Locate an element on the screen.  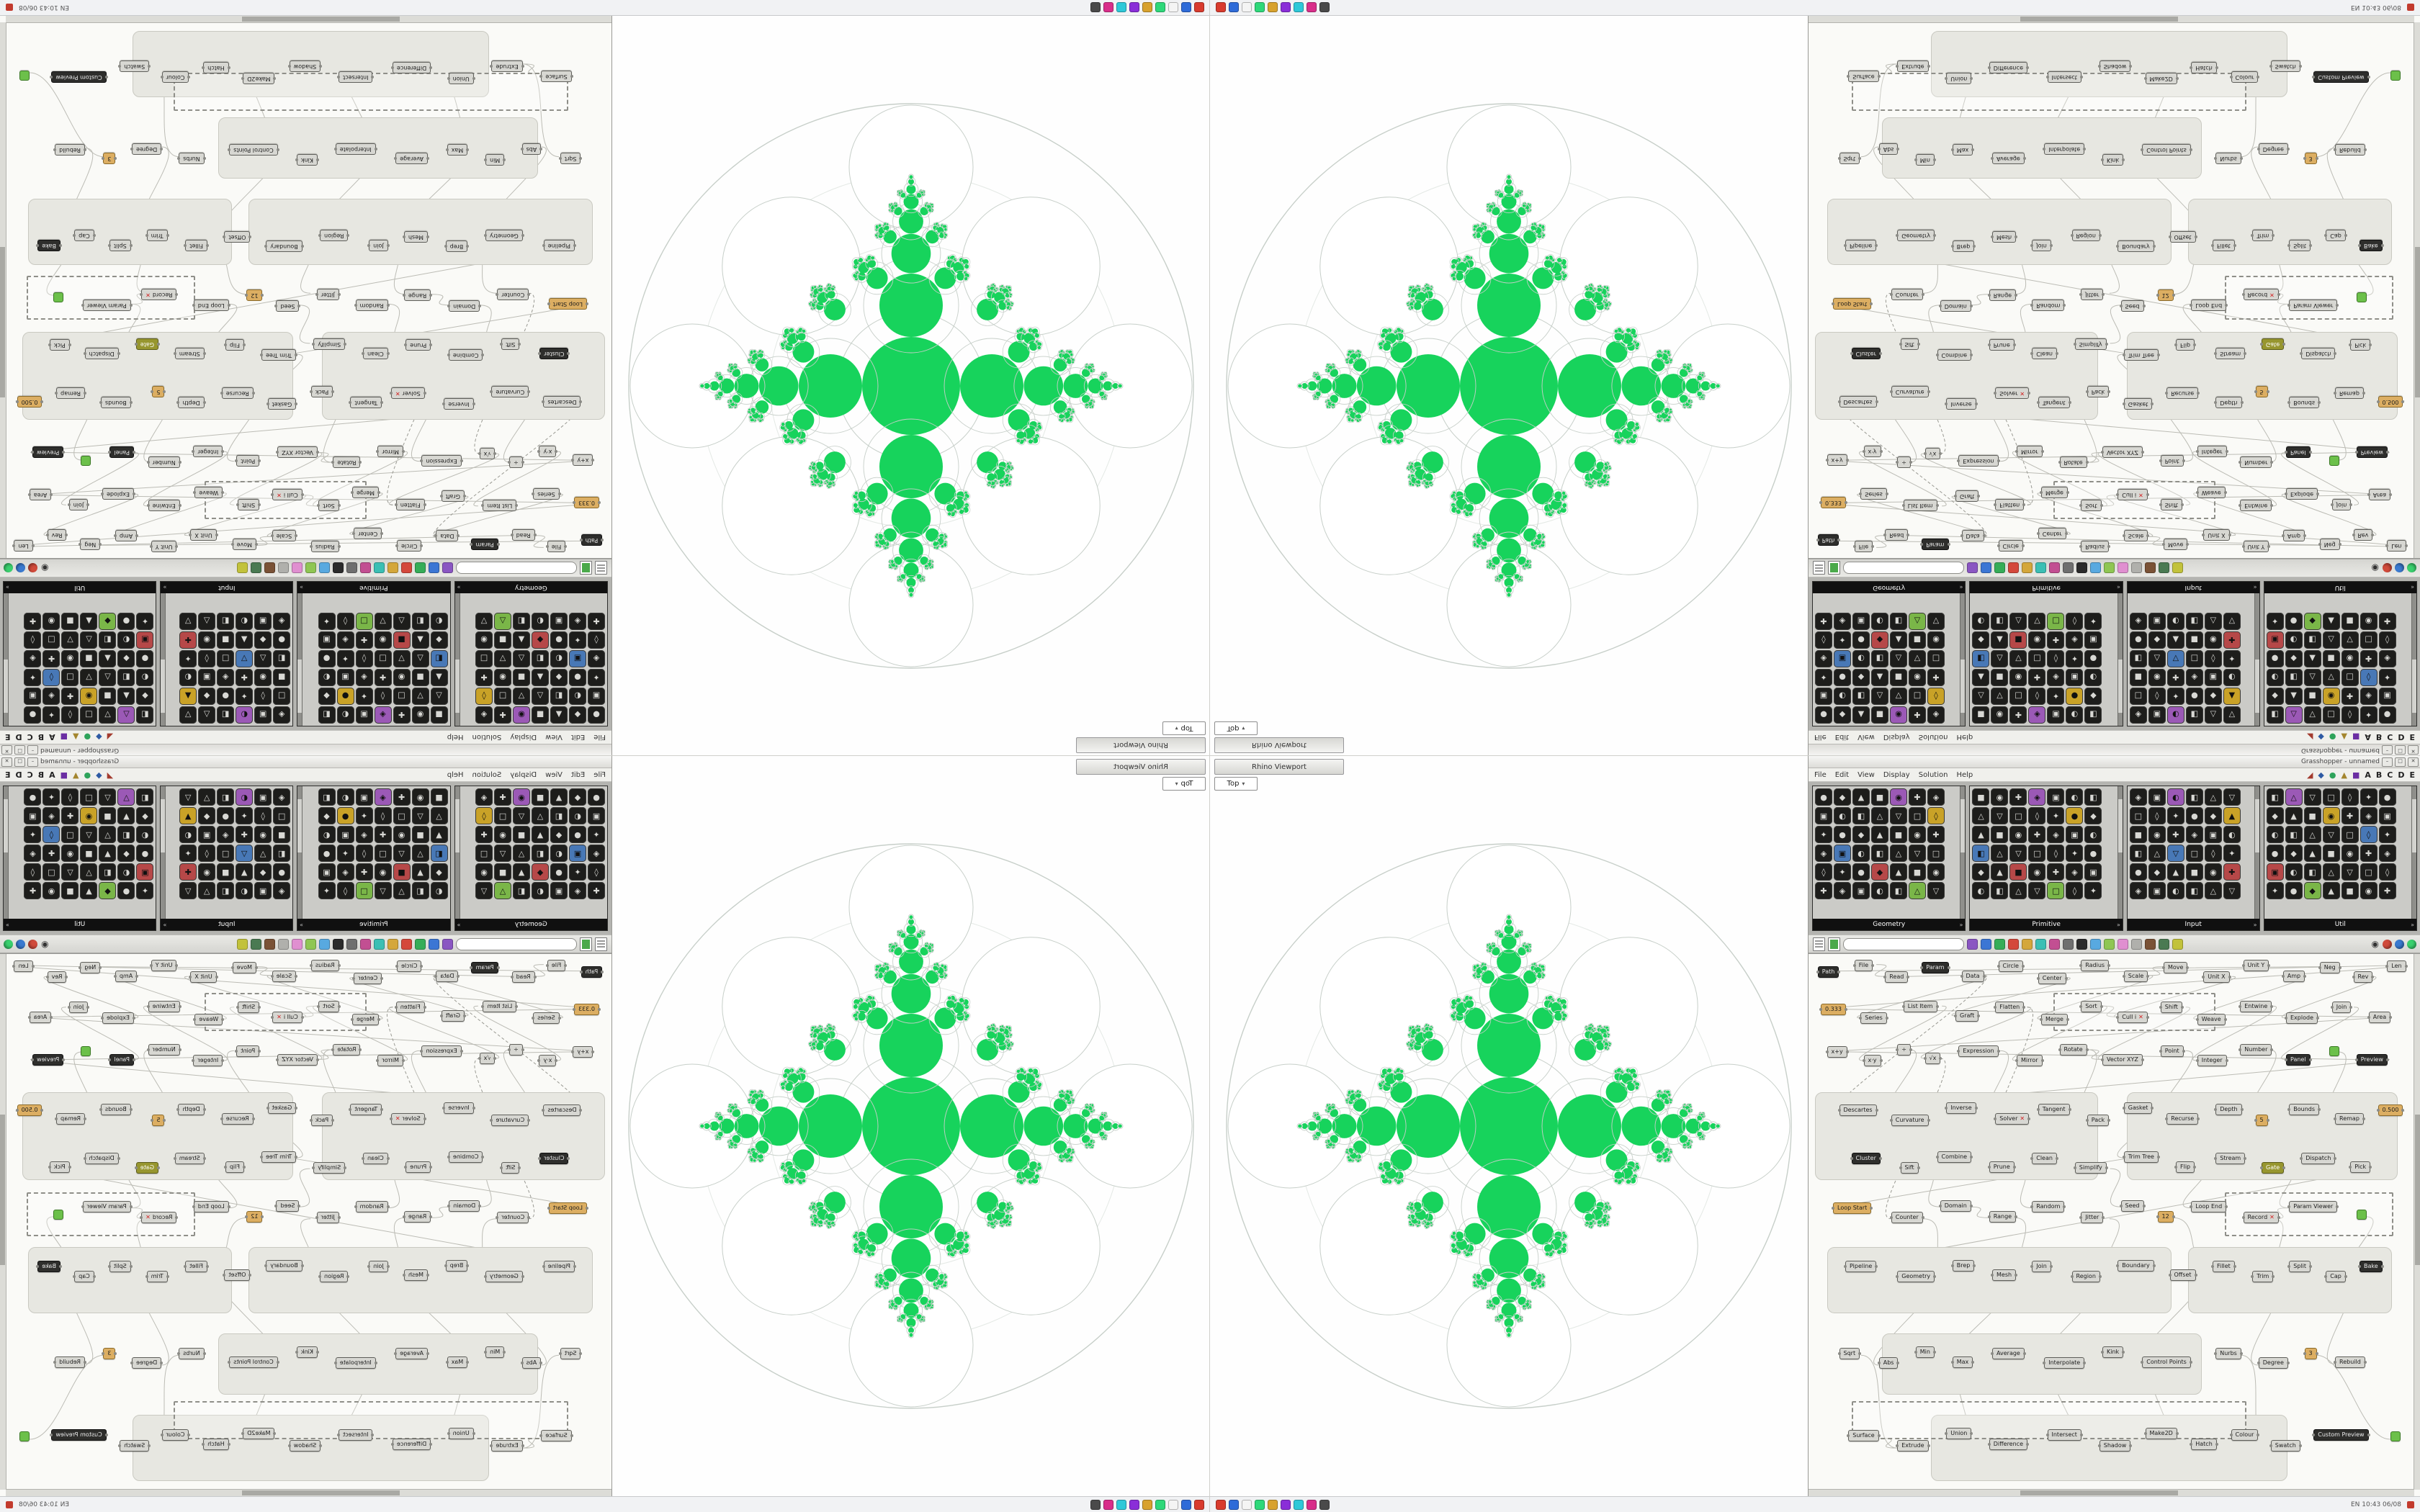
gh-node: Brep is located at coordinates (1964, 246).